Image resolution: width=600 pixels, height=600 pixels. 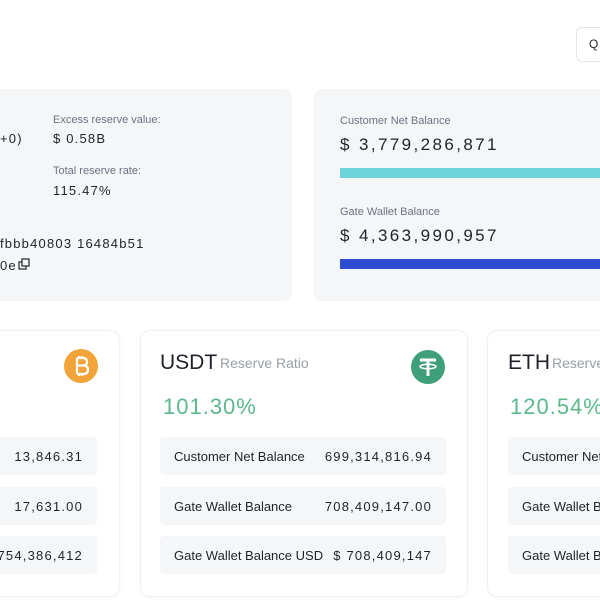 I want to click on btc-row: 13,846.31, so click(x=48, y=456).